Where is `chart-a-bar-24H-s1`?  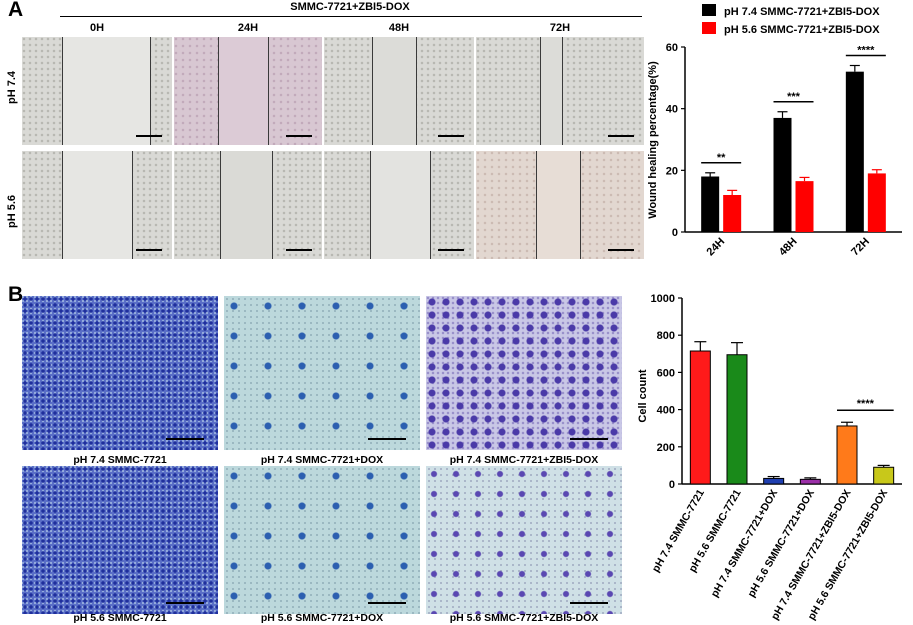
chart-a-bar-24H-s1 is located at coordinates (732, 213).